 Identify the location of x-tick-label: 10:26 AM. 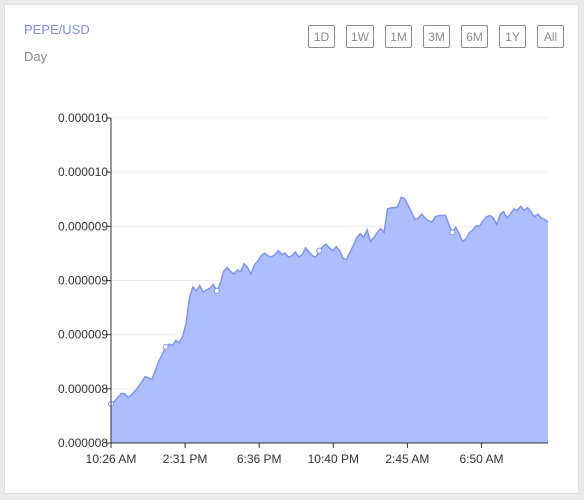
(111, 459).